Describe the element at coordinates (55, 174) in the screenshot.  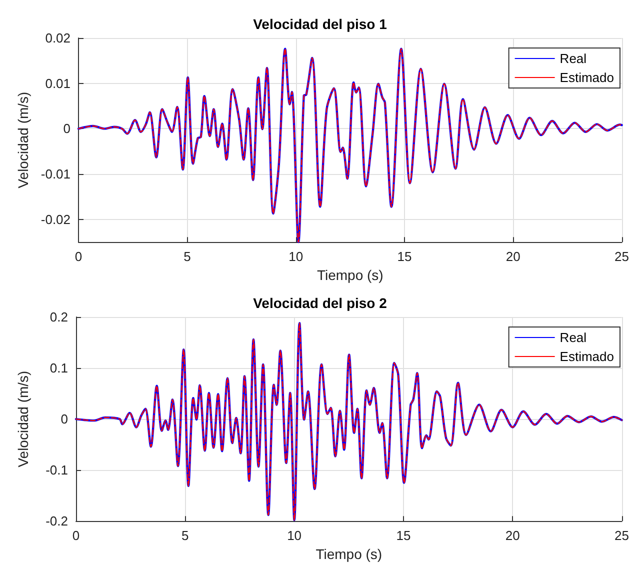
I see `y-tick-label: -0.01` at that location.